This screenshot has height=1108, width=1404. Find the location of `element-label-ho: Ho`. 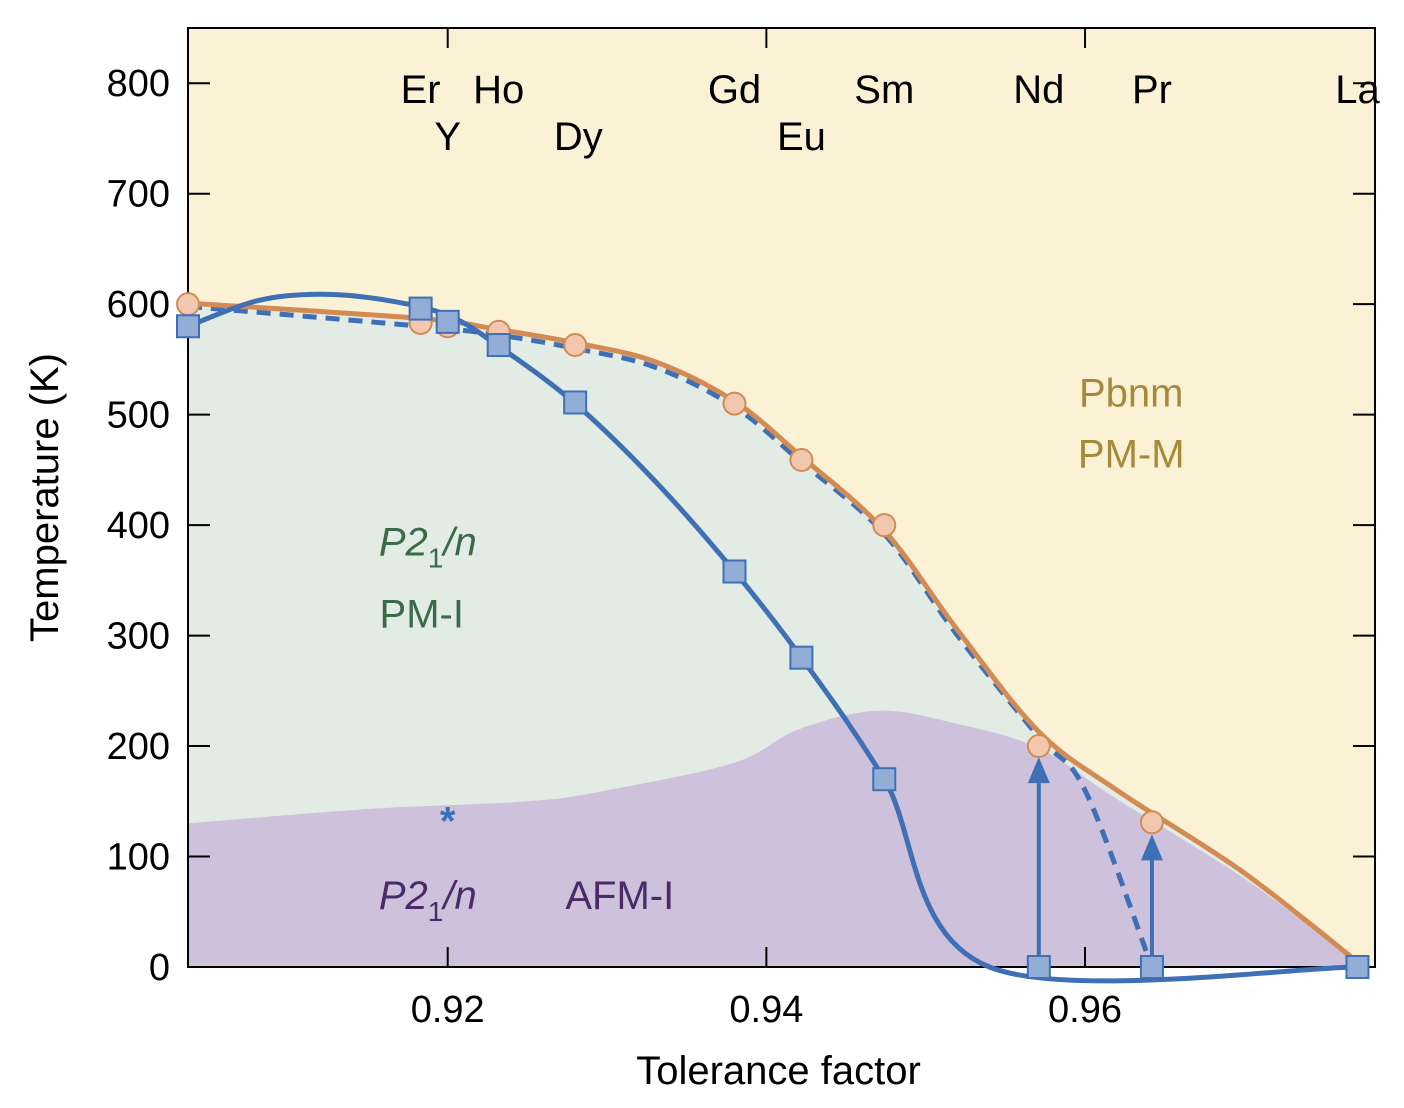

element-label-ho: Ho is located at coordinates (498, 90).